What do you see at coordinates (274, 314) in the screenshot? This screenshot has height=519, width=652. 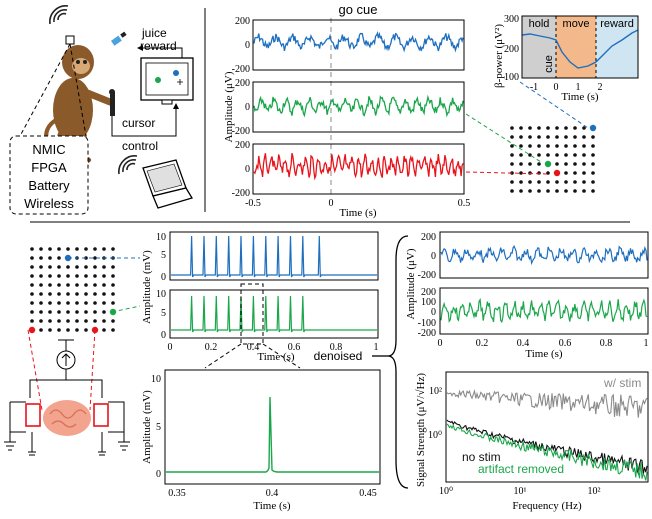 I see `stim-green-trace` at bounding box center [274, 314].